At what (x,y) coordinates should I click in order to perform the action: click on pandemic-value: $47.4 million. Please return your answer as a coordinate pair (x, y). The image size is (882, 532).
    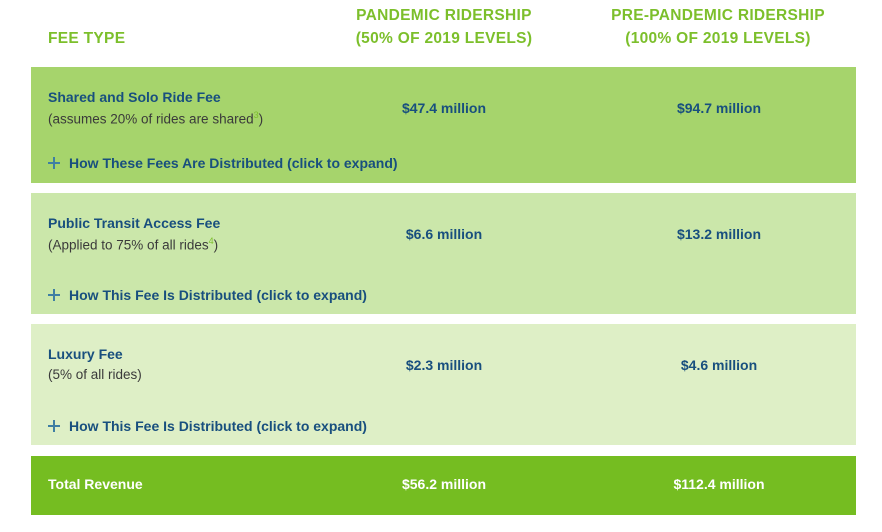
    Looking at the image, I should click on (444, 108).